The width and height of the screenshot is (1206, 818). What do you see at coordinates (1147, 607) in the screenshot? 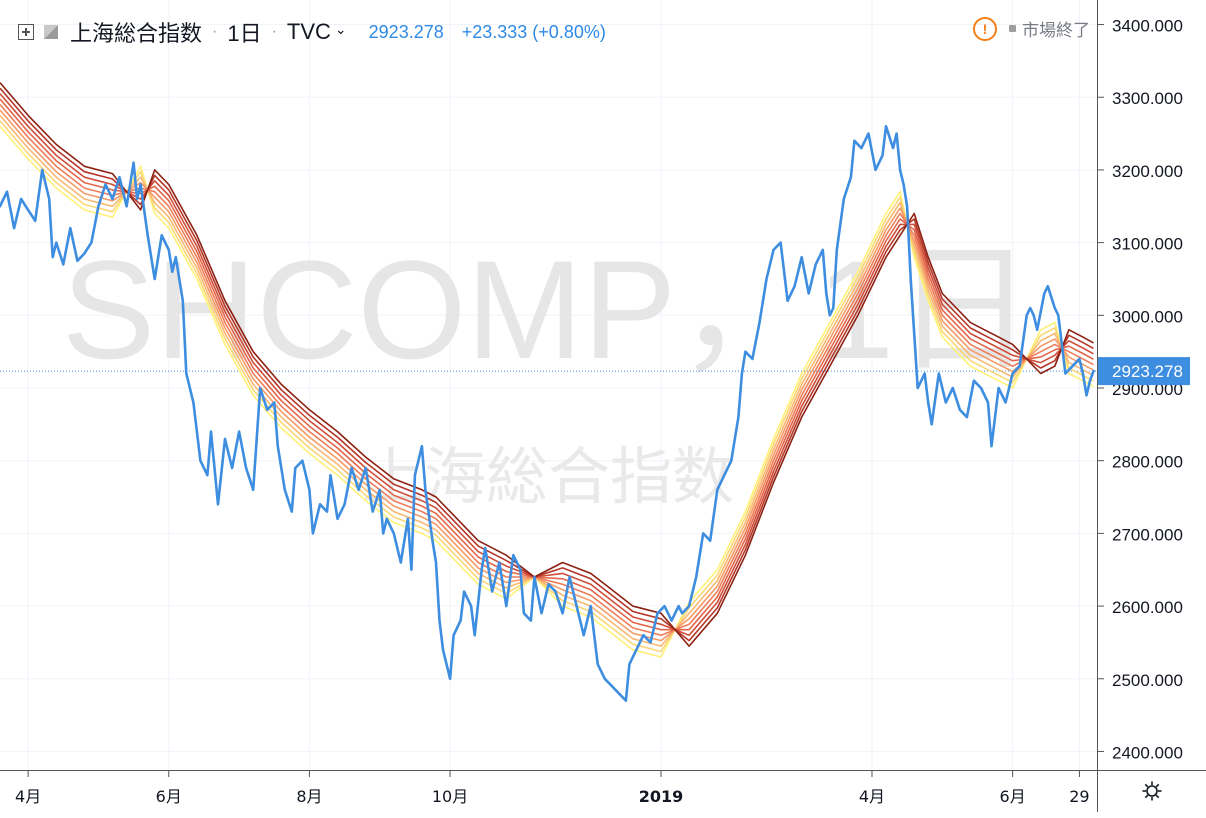
I see `price-tick-label: 2600.000` at bounding box center [1147, 607].